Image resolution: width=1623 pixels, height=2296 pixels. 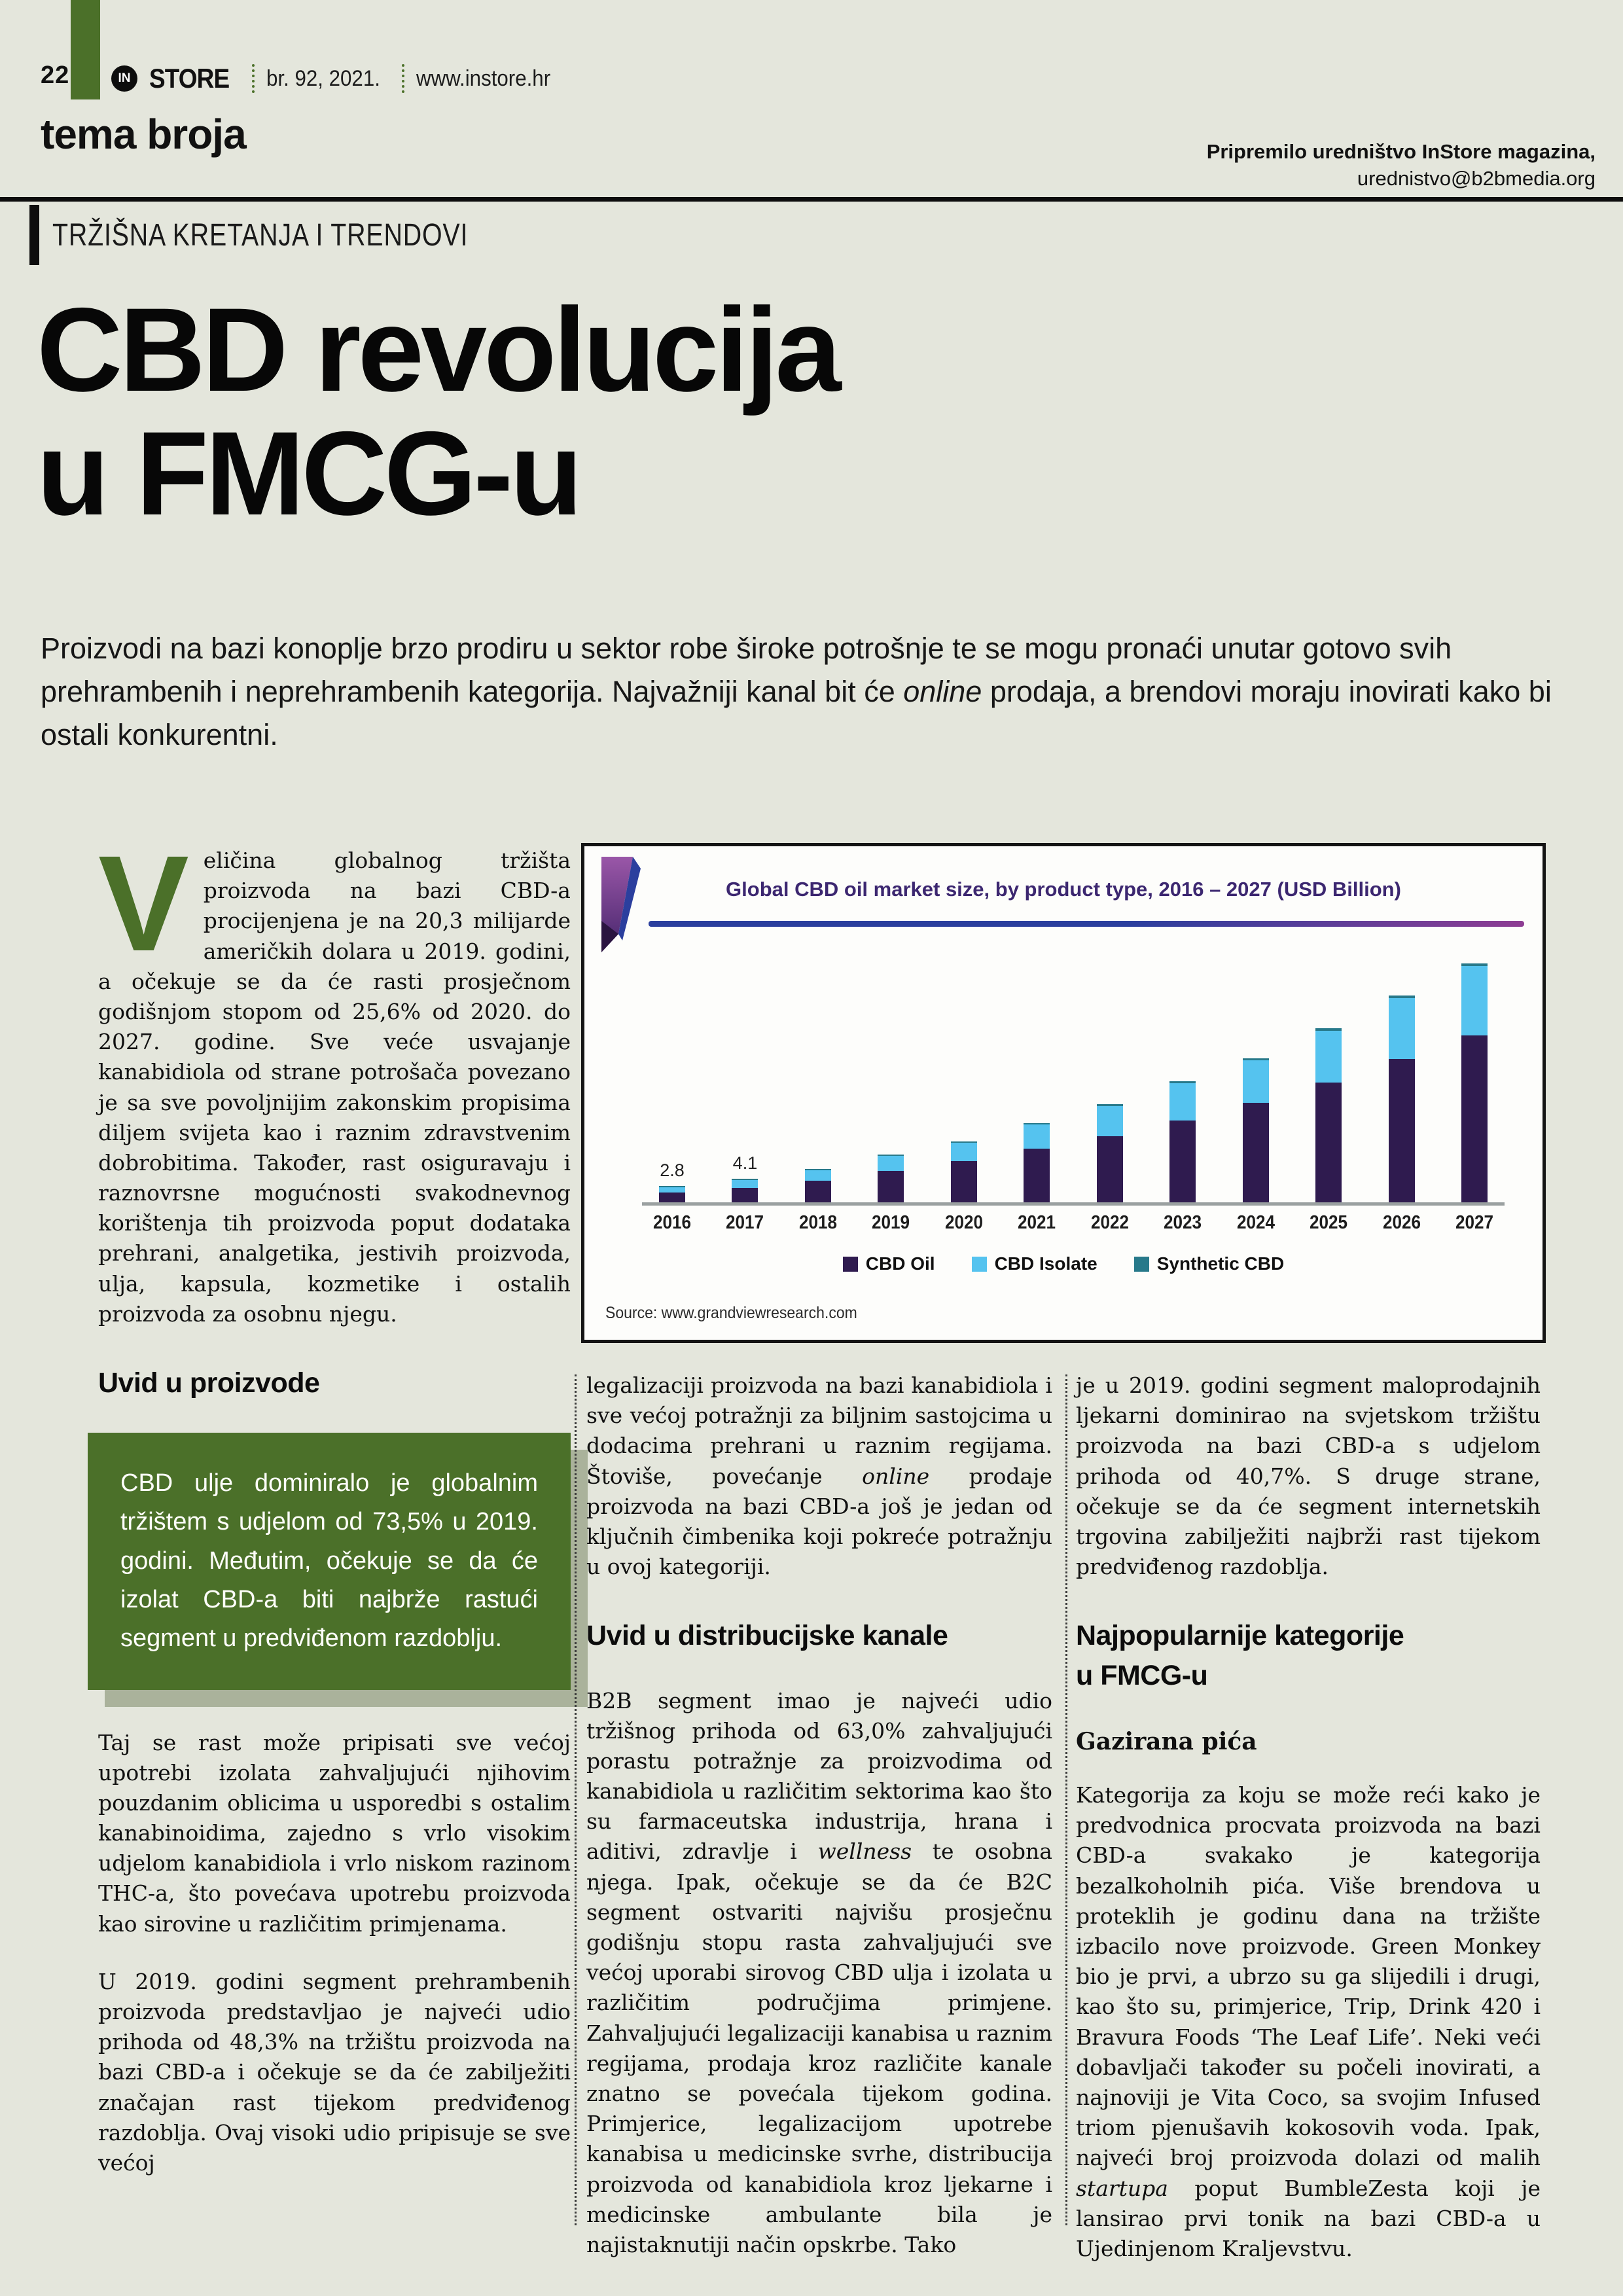 I want to click on x-axis-label: 2024, so click(x=1255, y=1222).